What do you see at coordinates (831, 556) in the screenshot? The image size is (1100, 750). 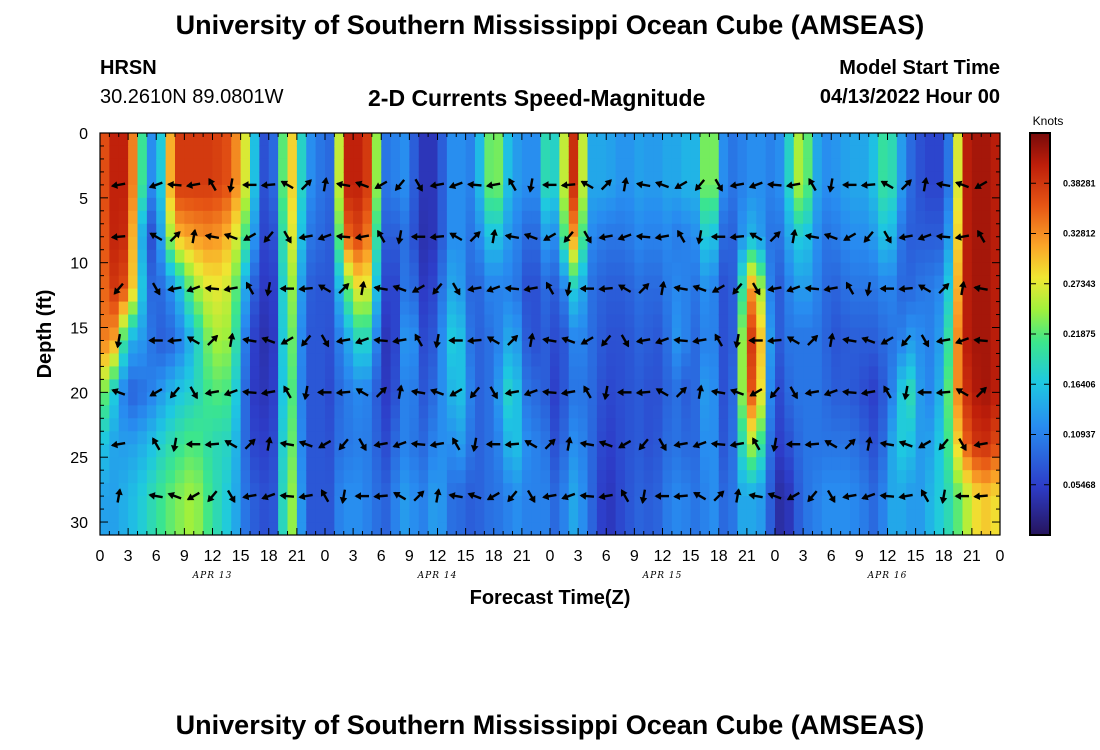 I see `x-tick-label: 6` at bounding box center [831, 556].